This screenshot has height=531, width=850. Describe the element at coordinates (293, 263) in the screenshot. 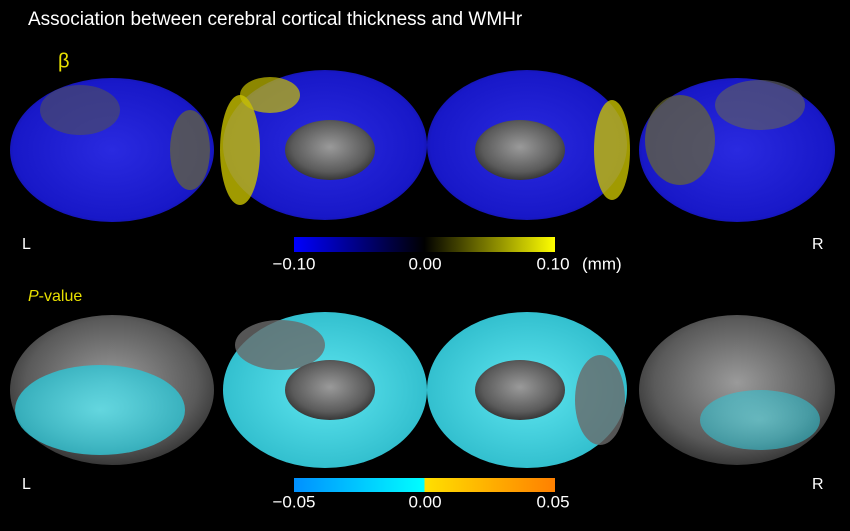

I see `colorbar-tick: −0.10` at that location.